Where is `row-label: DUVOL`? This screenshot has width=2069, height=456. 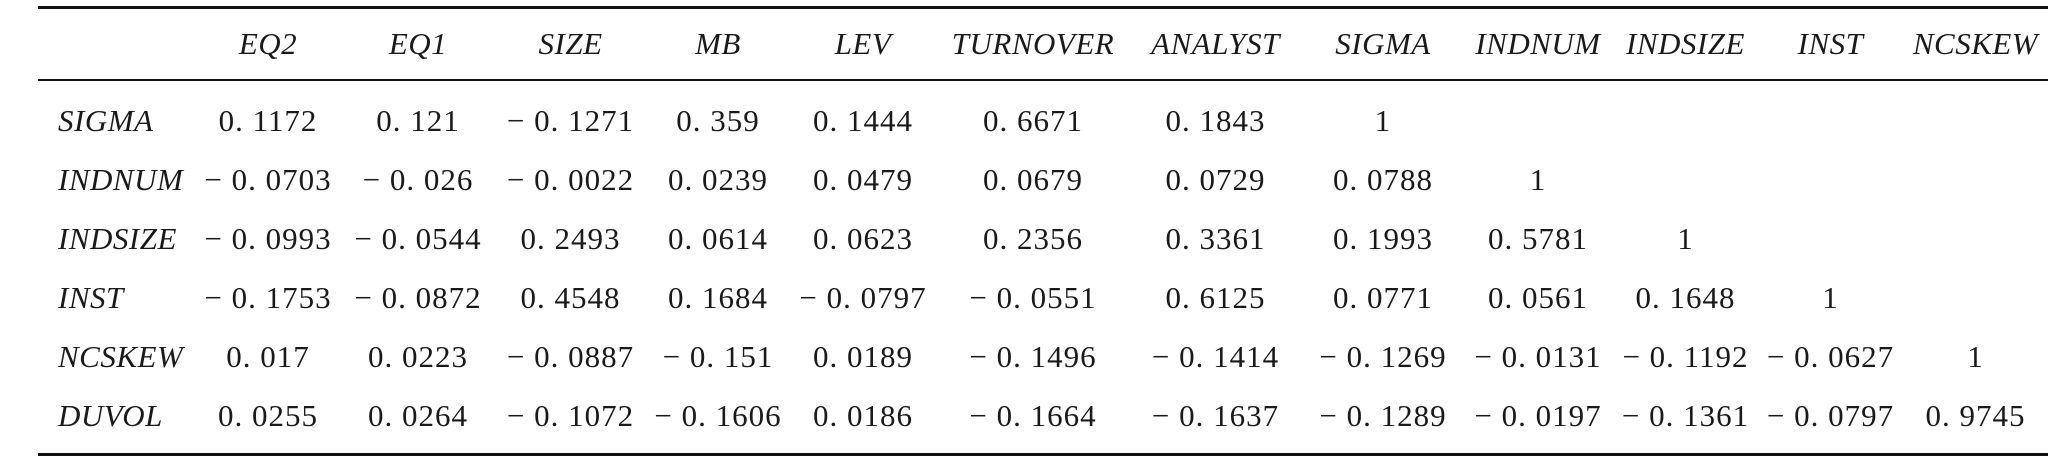 row-label: DUVOL is located at coordinates (110, 415).